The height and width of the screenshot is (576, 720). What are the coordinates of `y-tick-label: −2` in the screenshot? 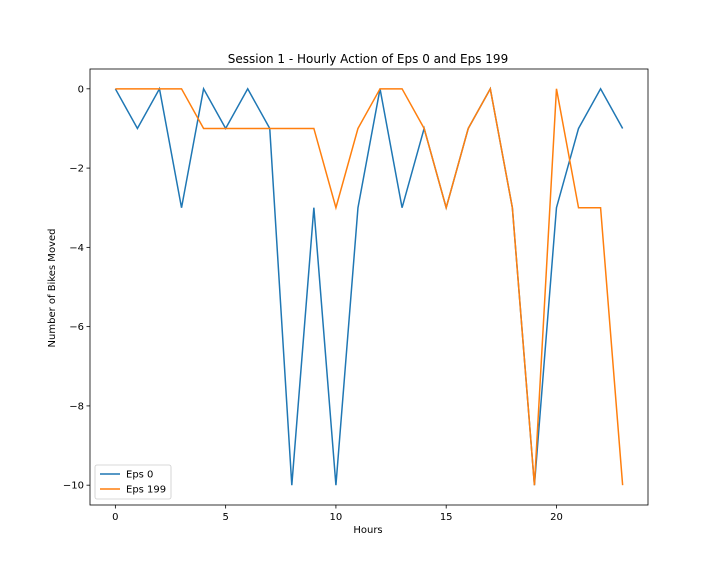 It's located at (76, 169).